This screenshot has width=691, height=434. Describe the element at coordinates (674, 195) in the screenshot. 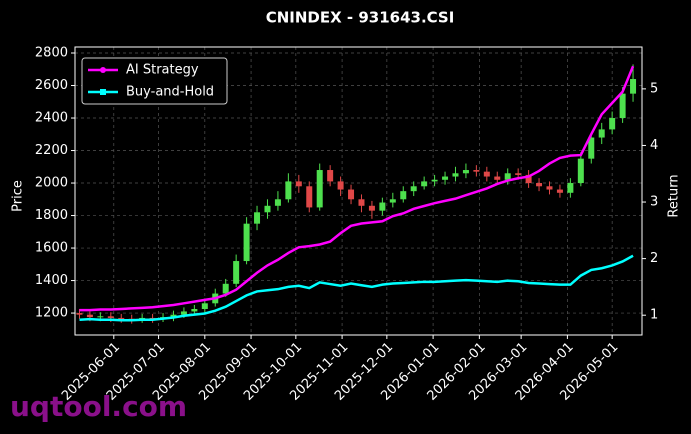

I see `y2-axis-label: Return` at that location.